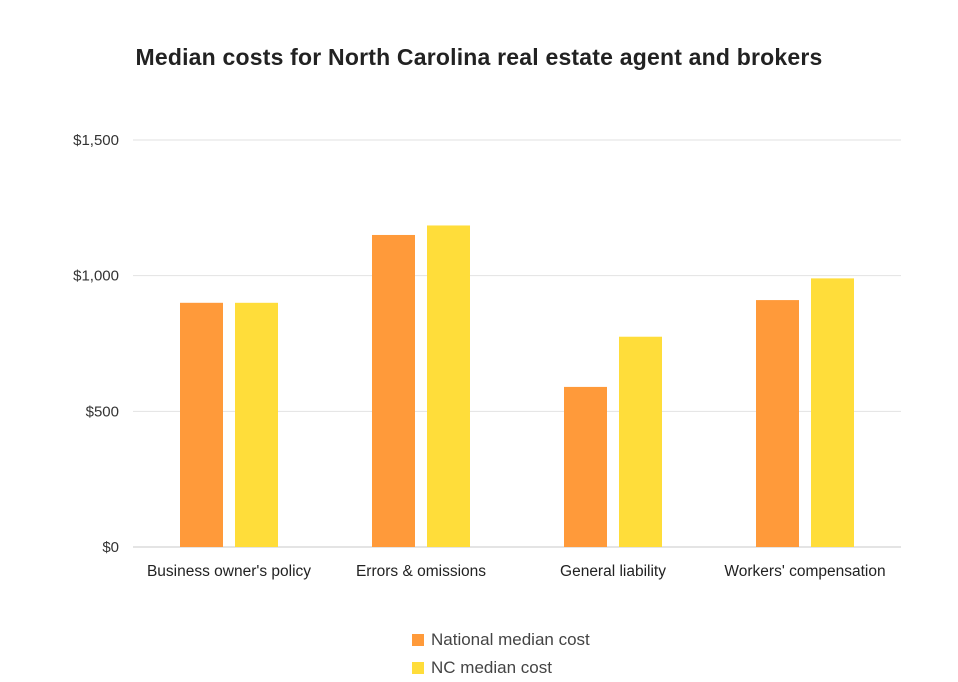 The height and width of the screenshot is (682, 958). I want to click on y-tick-label: $1,000, so click(96, 276).